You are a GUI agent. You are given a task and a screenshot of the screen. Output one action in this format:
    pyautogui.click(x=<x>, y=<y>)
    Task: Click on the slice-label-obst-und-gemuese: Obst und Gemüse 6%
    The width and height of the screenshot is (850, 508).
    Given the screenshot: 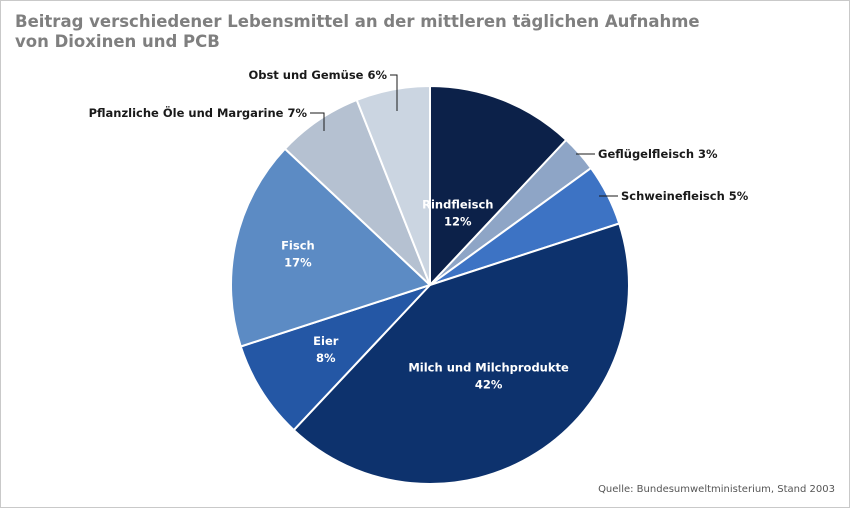 What is the action you would take?
    pyautogui.click(x=317, y=75)
    